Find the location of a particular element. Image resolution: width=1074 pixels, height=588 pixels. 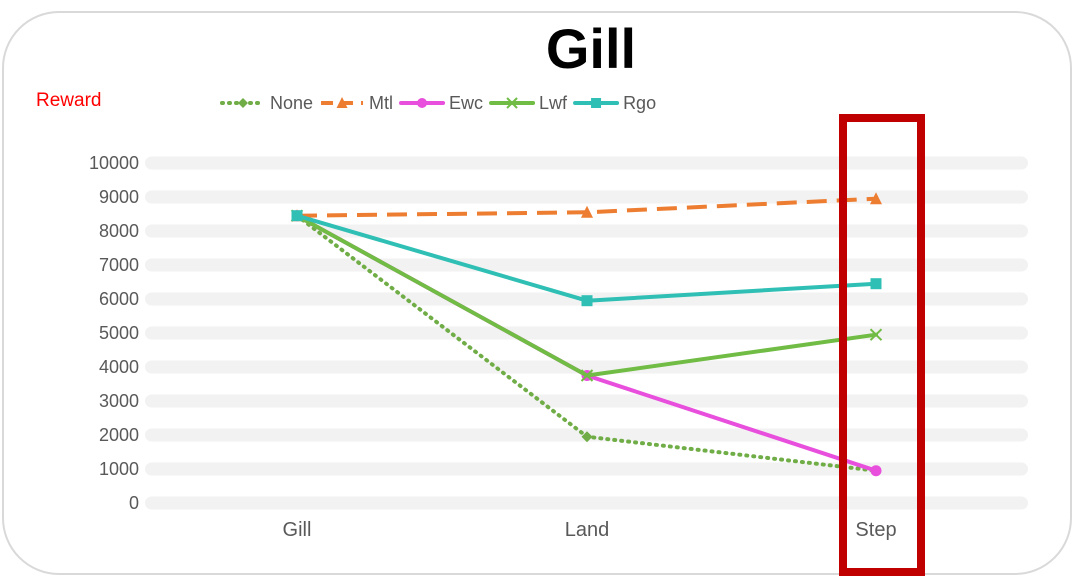

y-tick-label-9000: 9000 is located at coordinates (119, 197).